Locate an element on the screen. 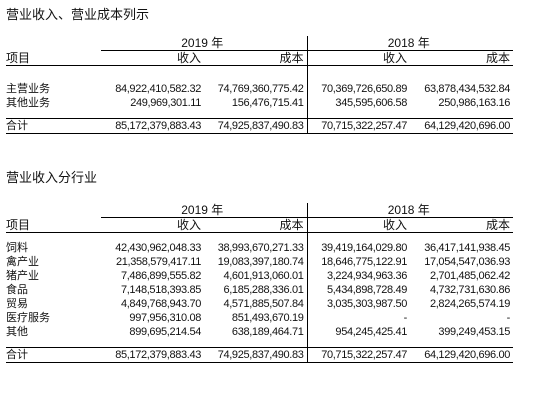 This screenshot has height=401, width=548. revenue-2018-cell: 39,419,164,029.80 is located at coordinates (358, 248).